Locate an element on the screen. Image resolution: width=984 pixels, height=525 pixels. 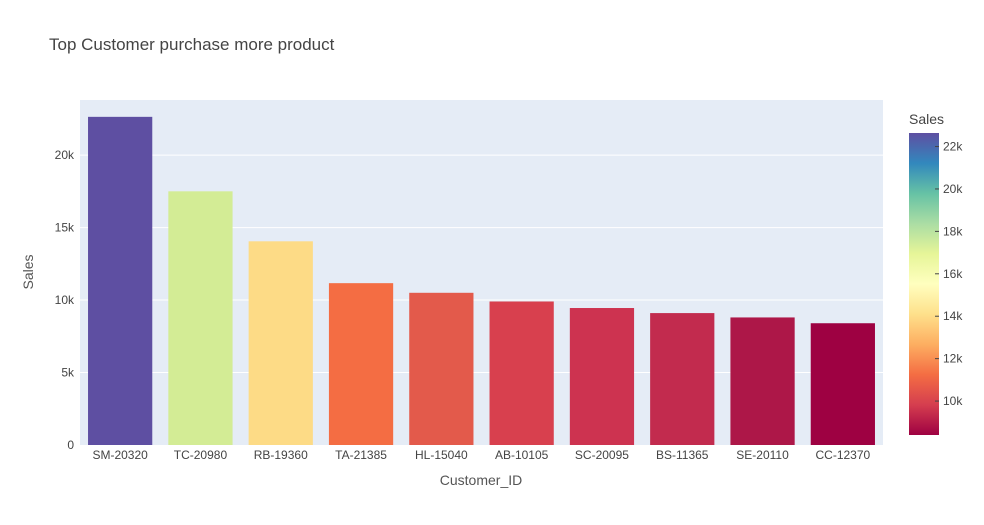
y-tick-label: 5k is located at coordinates (68, 373).